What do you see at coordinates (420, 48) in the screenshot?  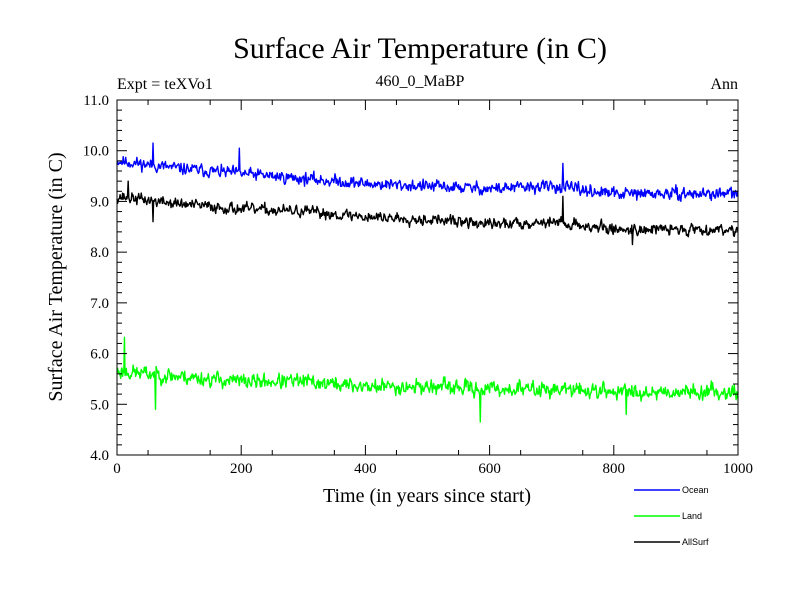 I see `chart-title: Surface Air Temperature (in C)` at bounding box center [420, 48].